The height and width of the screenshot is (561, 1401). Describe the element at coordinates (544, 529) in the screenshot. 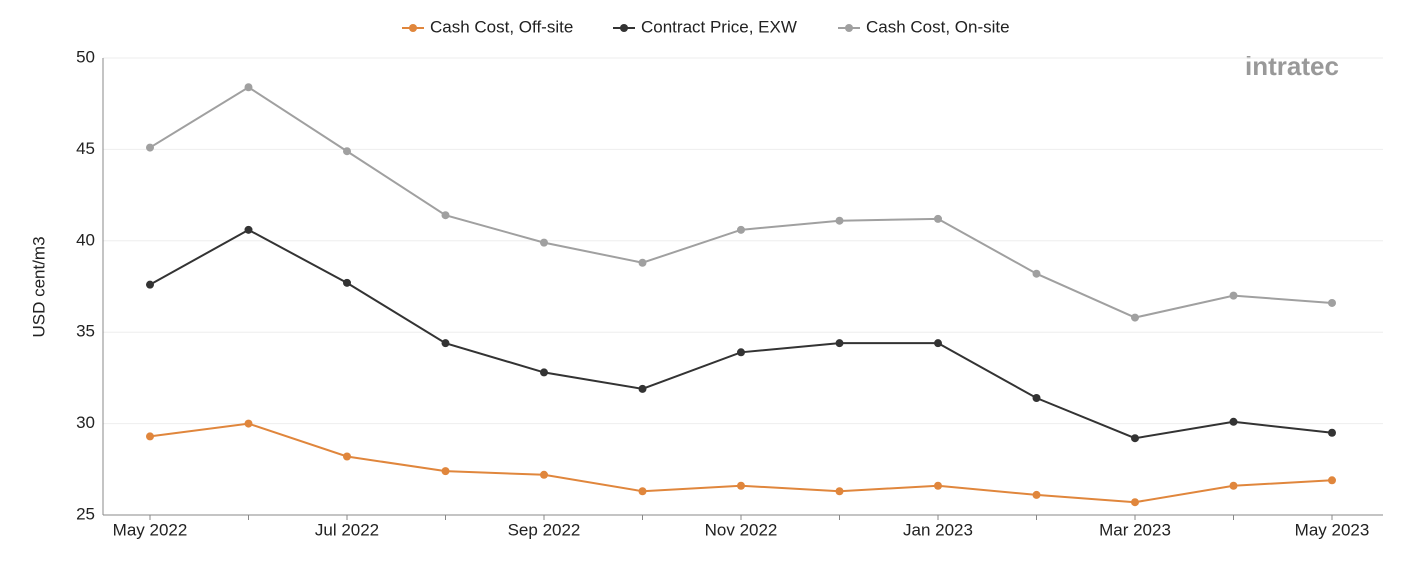

I see `x-tick-label: Sep 2022` at that location.